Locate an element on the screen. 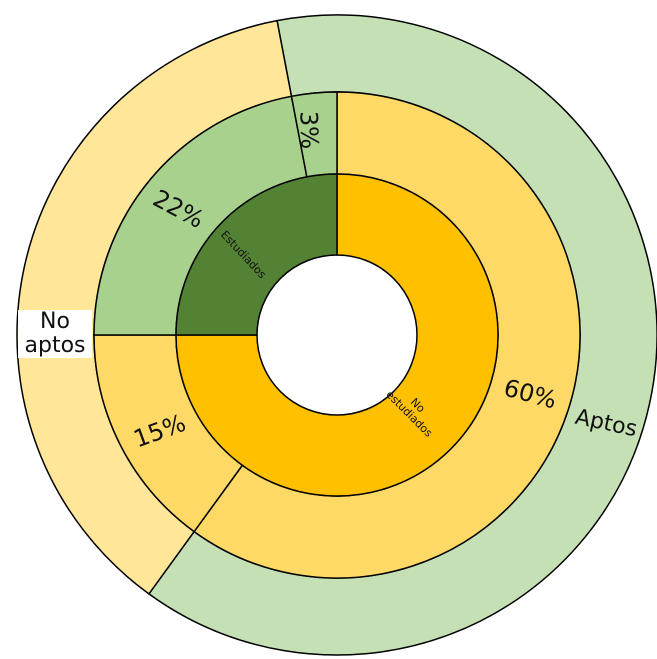 This screenshot has width=657, height=659. ring-segment is located at coordinates (256, 254).